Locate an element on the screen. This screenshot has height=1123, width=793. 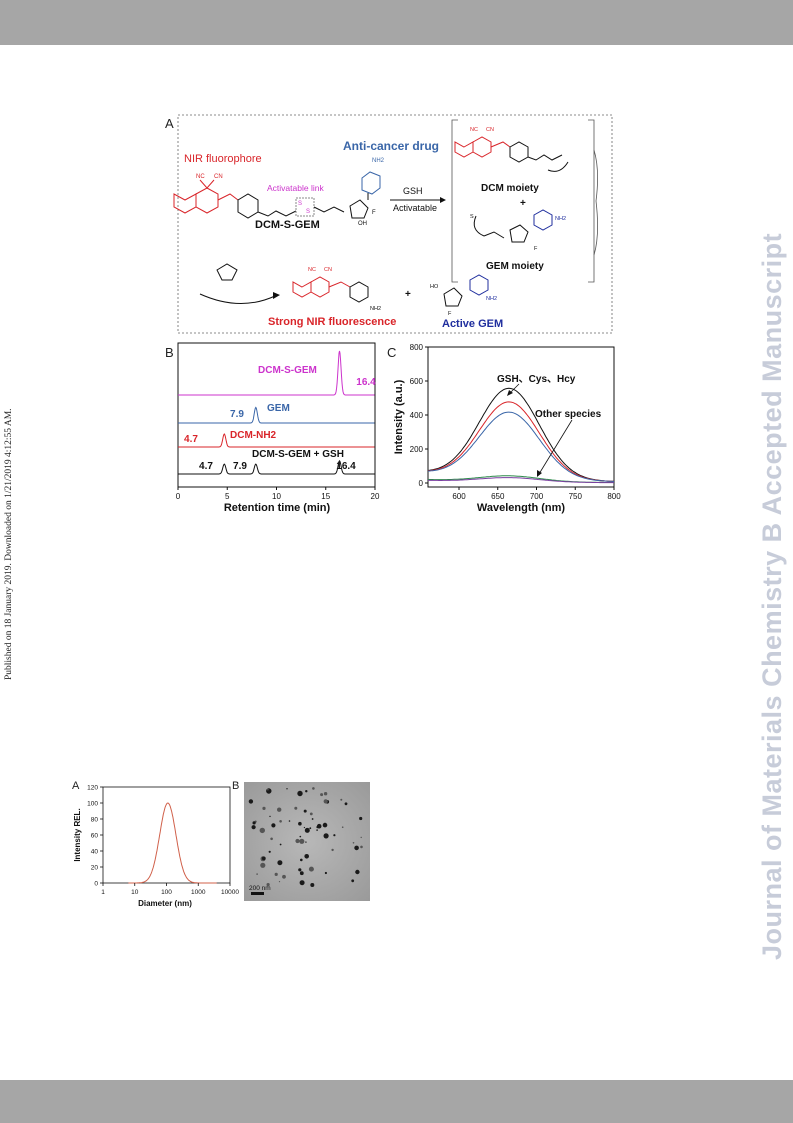
tem-field is located at coordinates (307, 841).